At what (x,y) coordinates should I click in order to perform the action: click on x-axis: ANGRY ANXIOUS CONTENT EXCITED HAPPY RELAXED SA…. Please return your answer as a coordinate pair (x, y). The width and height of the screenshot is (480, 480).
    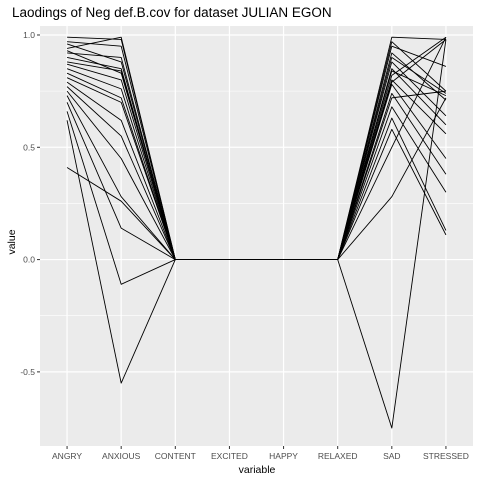
    Looking at the image, I should click on (260, 453).